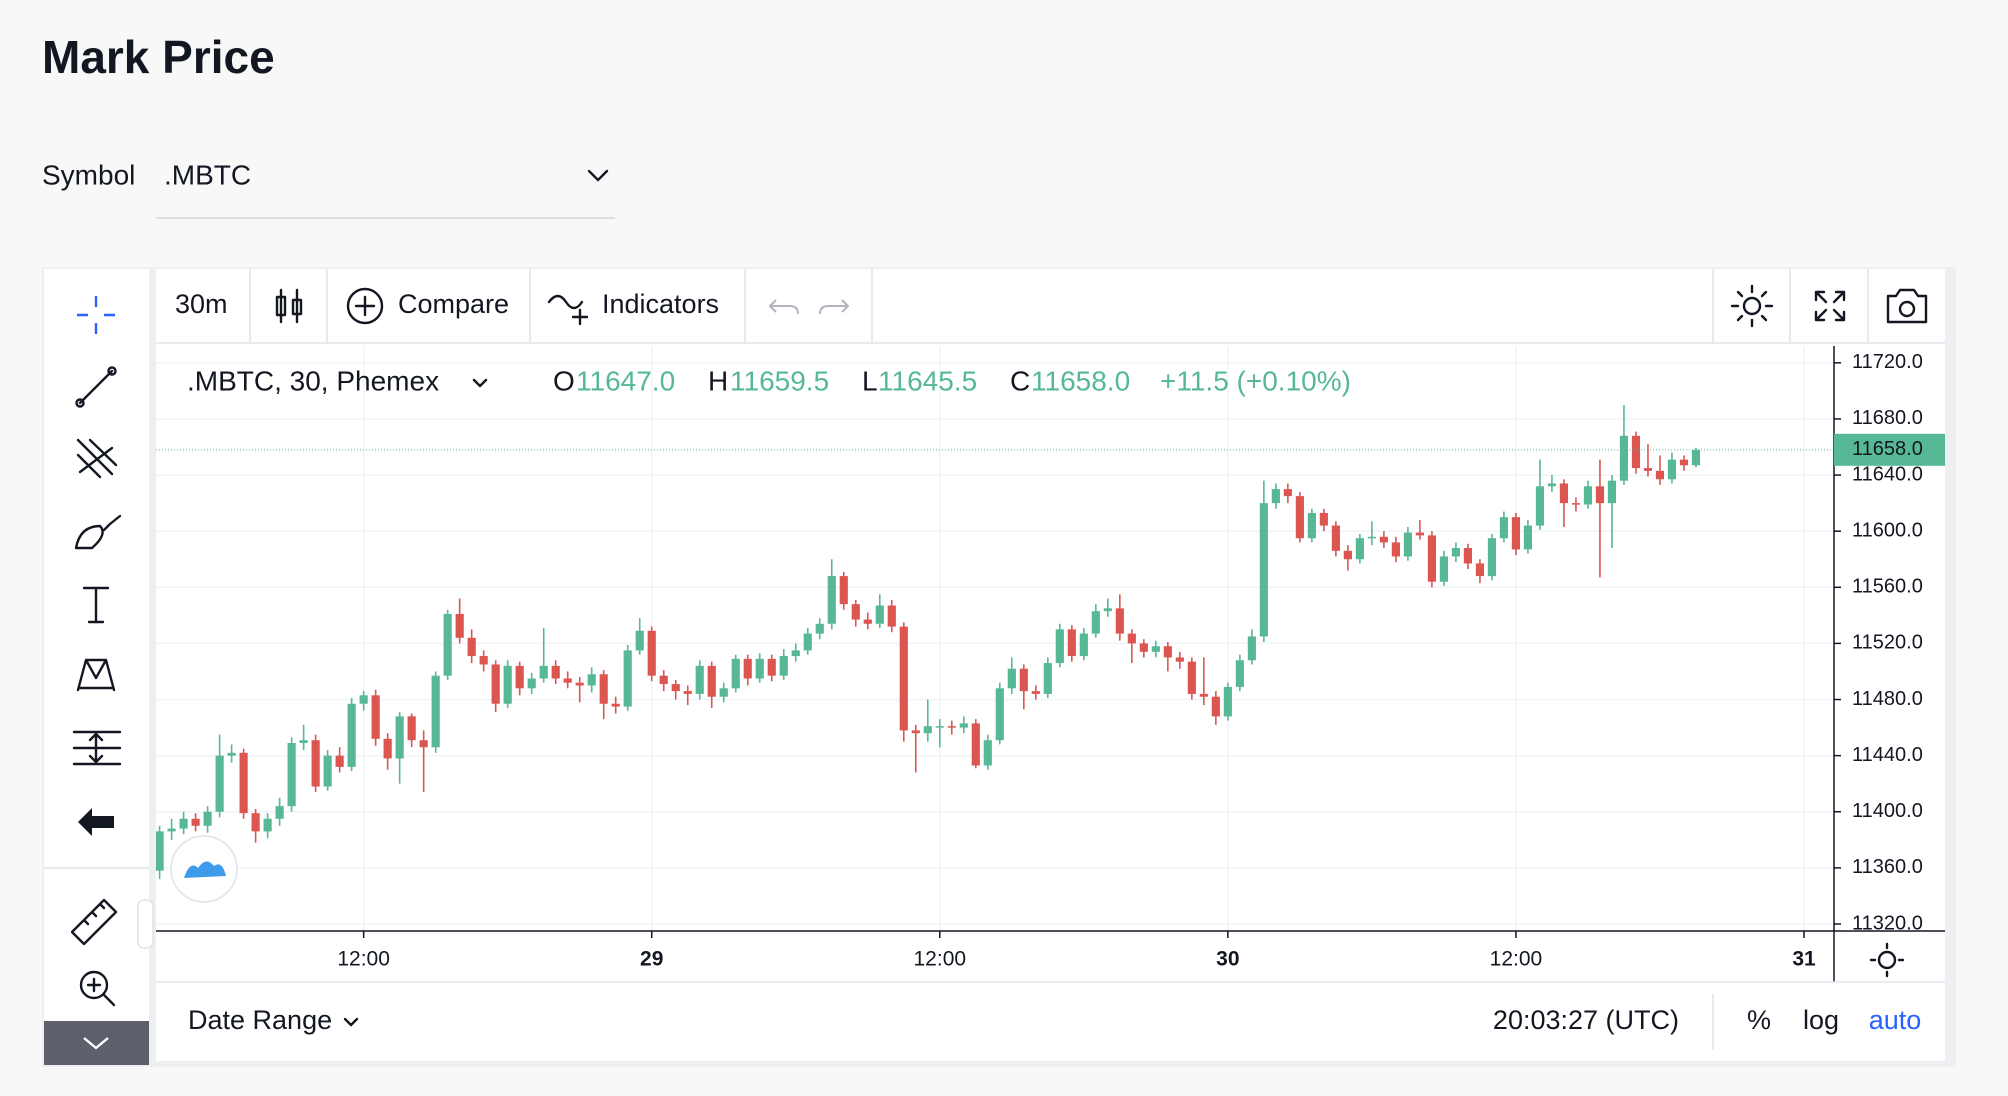 Image resolution: width=2008 pixels, height=1096 pixels. I want to click on symbol-select: .MBTC, so click(385, 189).